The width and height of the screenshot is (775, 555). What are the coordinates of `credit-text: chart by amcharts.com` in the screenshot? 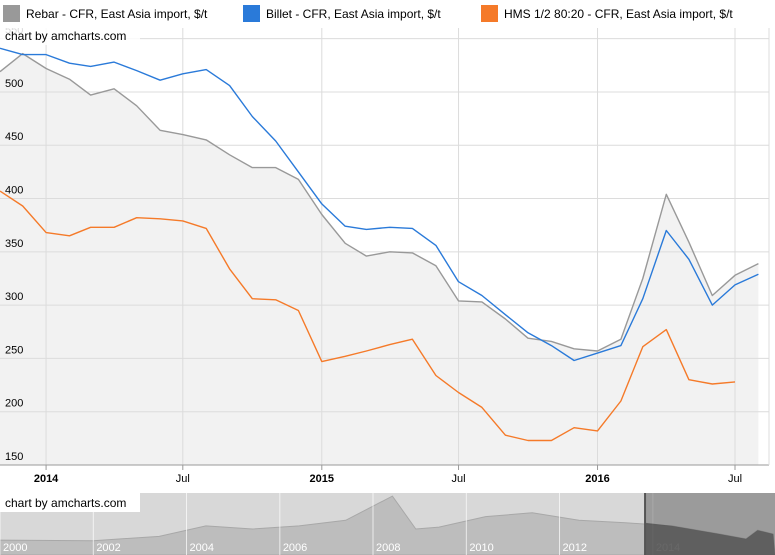 It's located at (65, 36).